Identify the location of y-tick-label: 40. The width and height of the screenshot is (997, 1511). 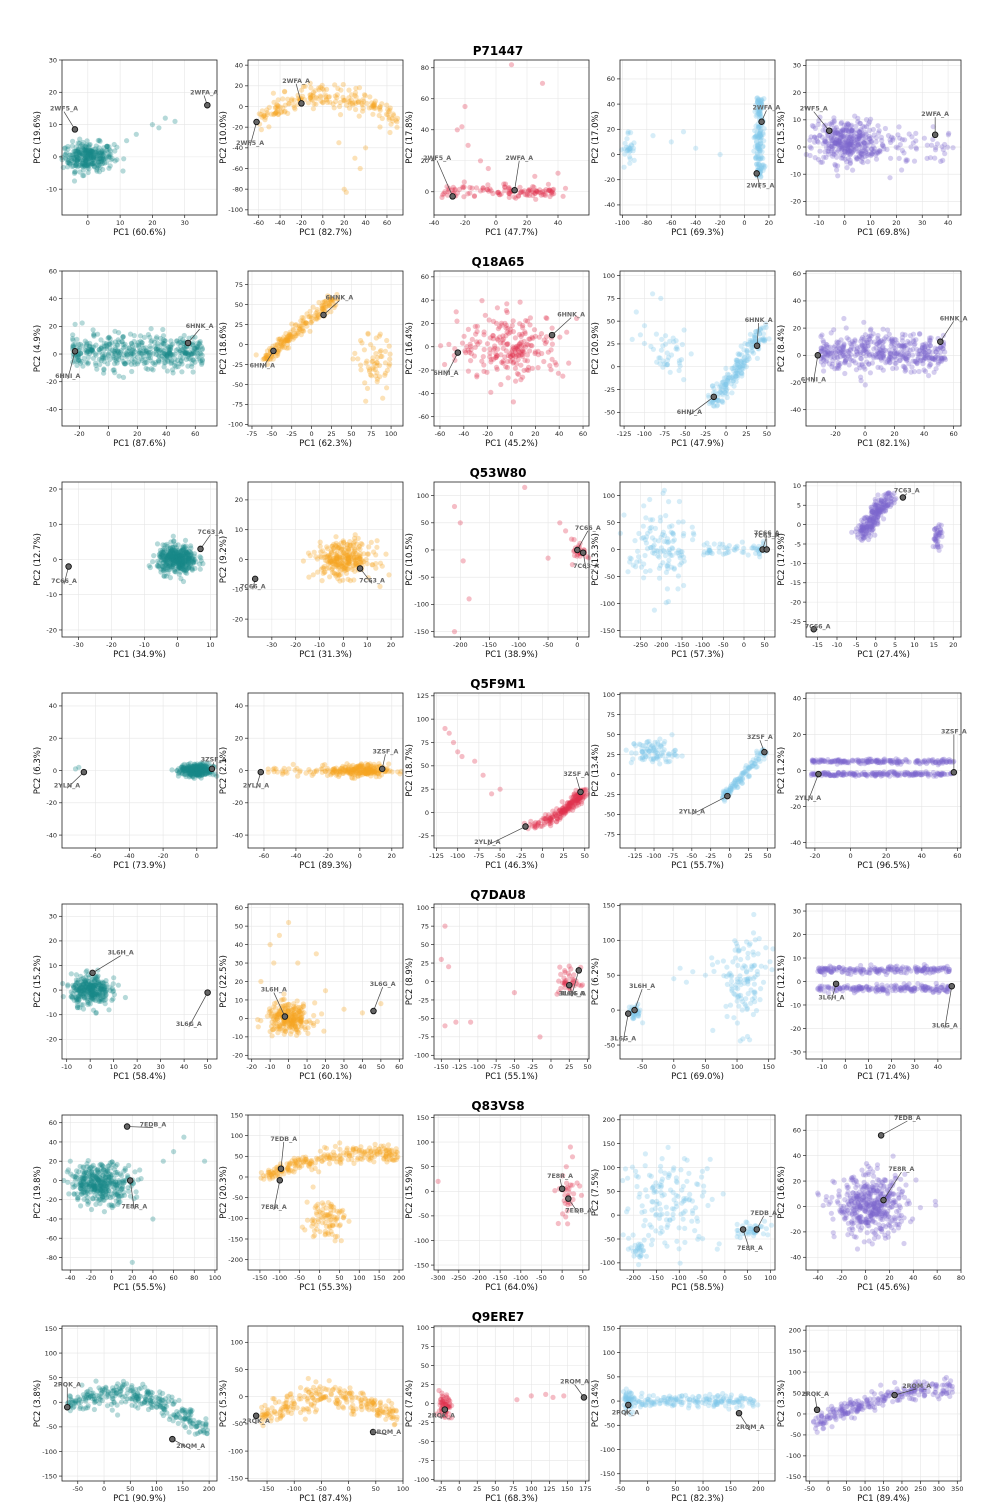
(611, 104).